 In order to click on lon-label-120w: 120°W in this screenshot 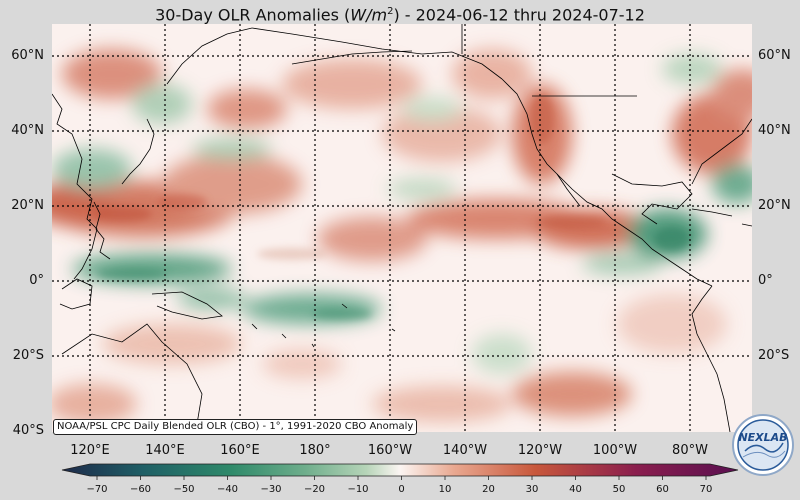, I will do `click(540, 450)`.